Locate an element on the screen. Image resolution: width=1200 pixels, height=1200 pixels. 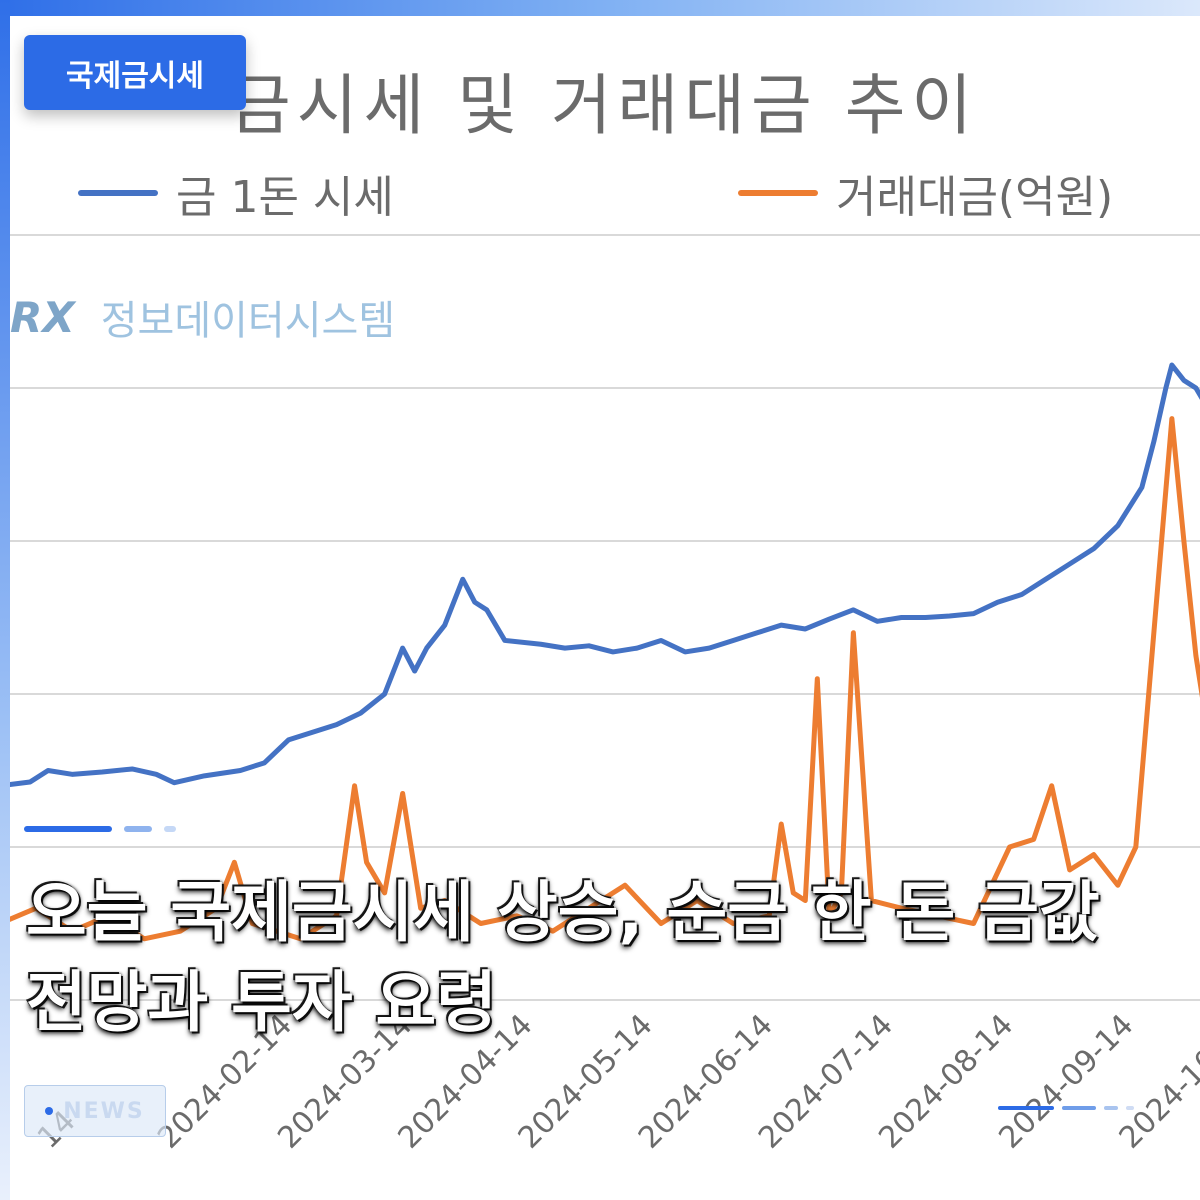
legend-swatch-trade-value is located at coordinates (778, 193).